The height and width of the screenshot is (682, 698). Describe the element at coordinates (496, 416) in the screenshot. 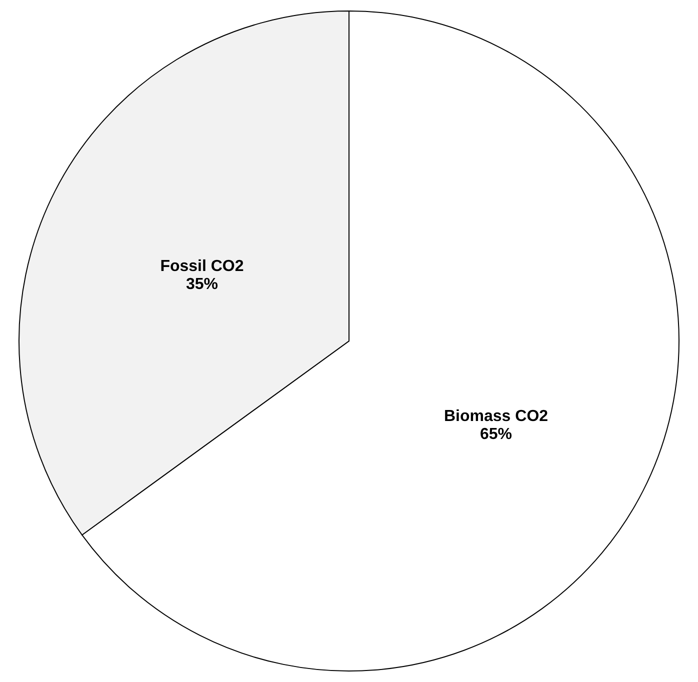

I see `slice-label: Biomass CO2` at that location.